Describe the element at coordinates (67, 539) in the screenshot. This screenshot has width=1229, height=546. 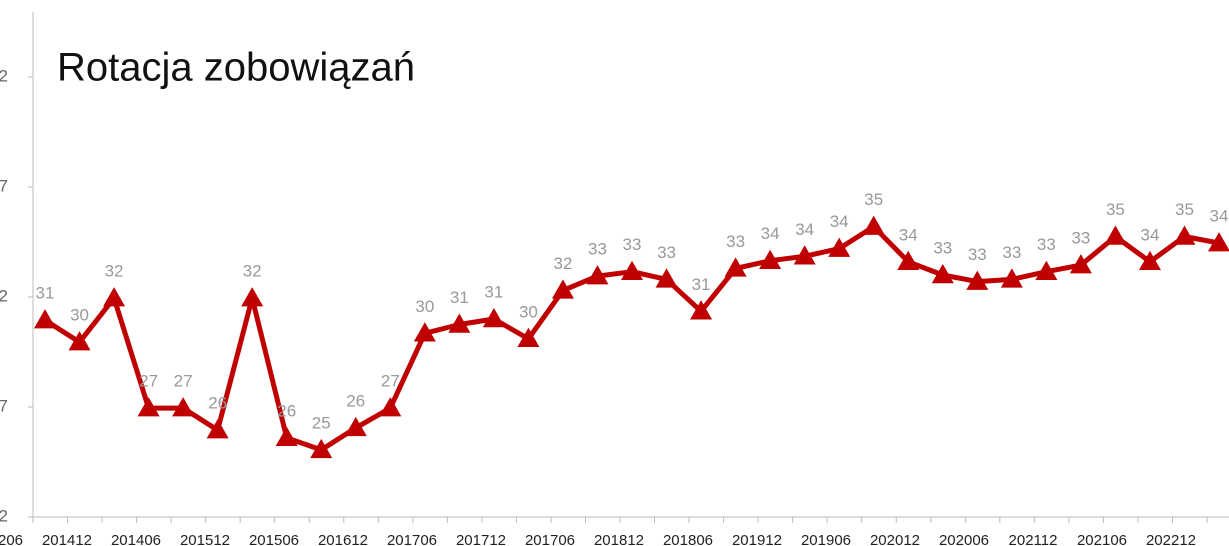
I see `x-tick-label: 201412` at that location.